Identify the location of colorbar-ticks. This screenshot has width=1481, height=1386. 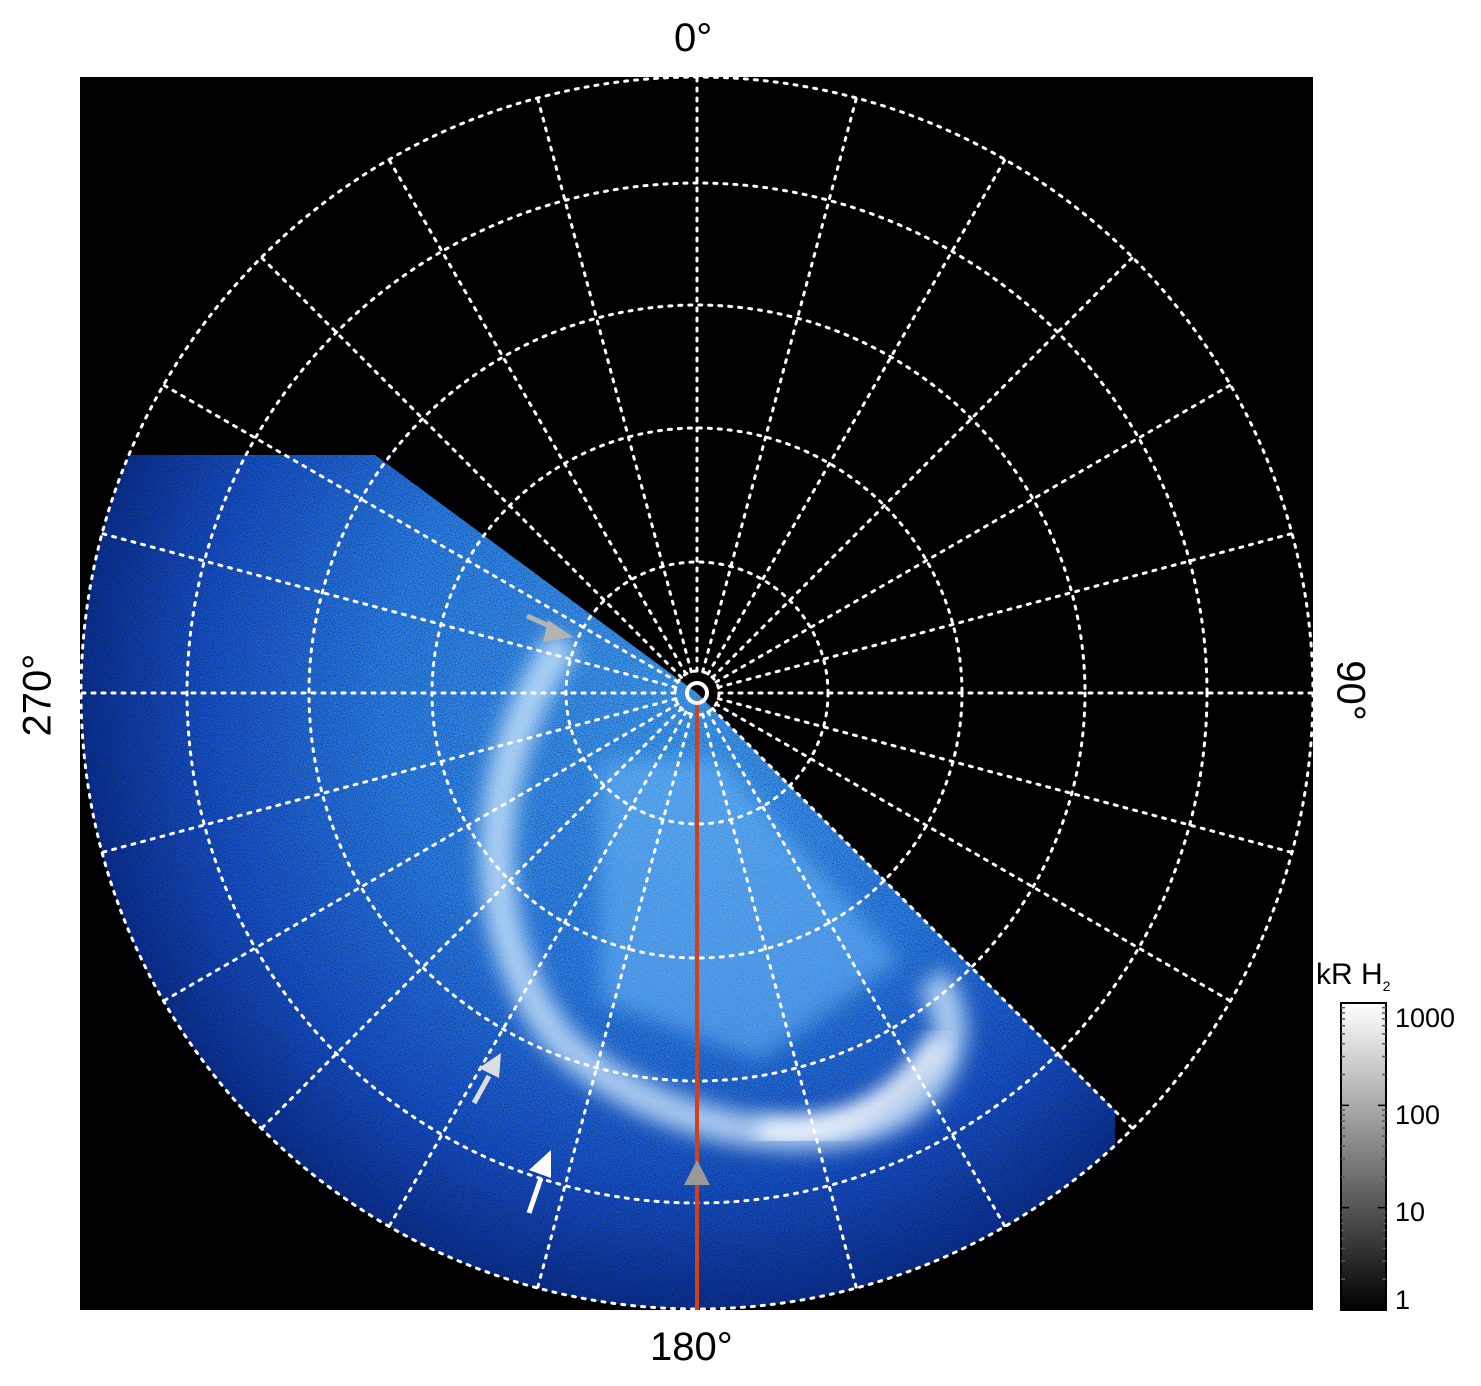
(1363, 1158).